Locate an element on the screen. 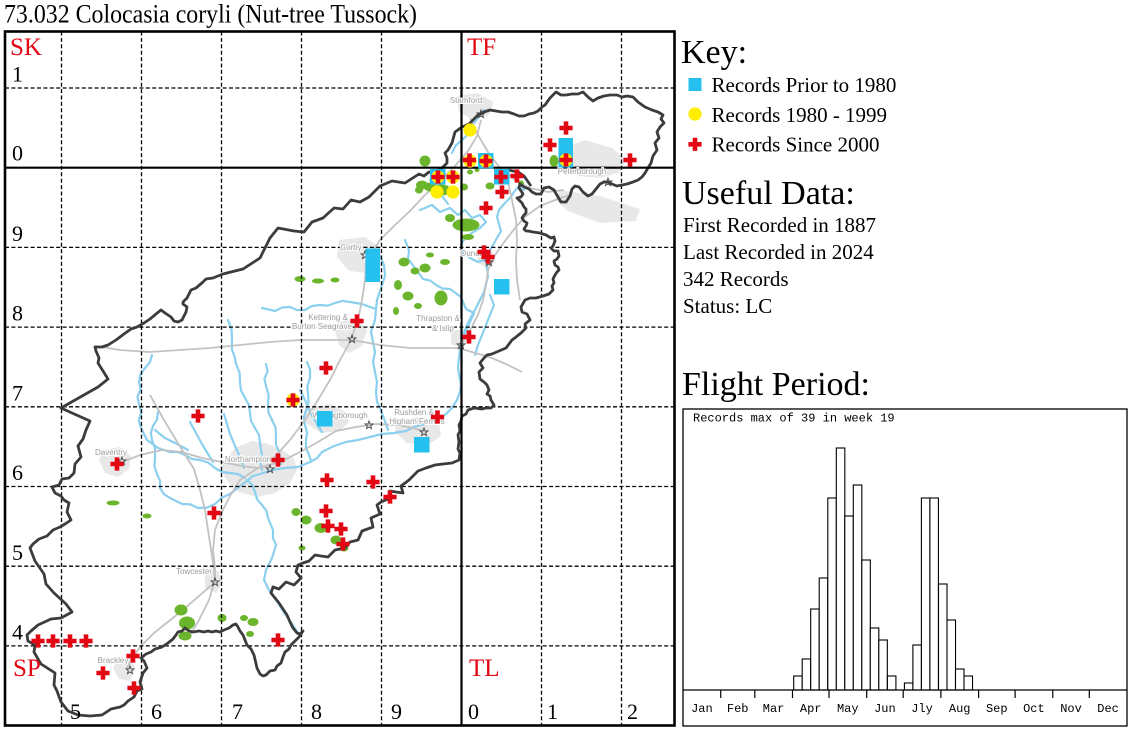 The image size is (1130, 733). svg-text: Wellingborough is located at coordinates (339, 415).